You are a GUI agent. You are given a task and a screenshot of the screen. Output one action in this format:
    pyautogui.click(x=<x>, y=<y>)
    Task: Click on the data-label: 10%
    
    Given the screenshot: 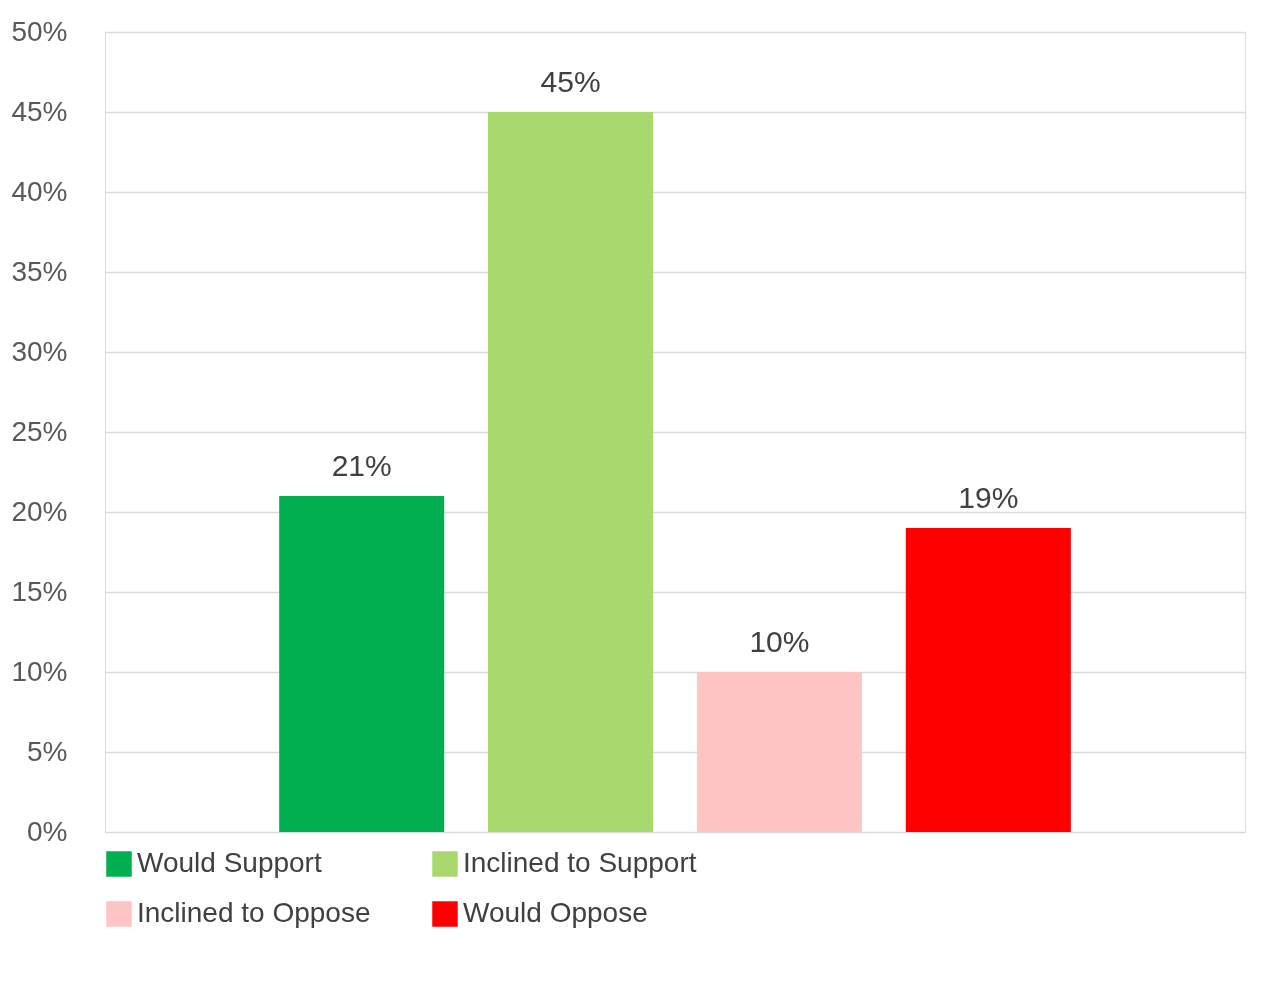 What is the action you would take?
    pyautogui.click(x=779, y=641)
    